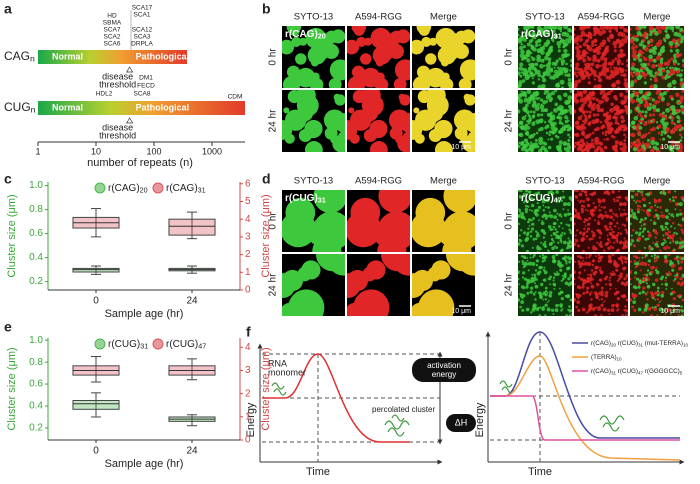  Describe the element at coordinates (277, 363) in the screenshot. I see `annotation: RNA` at that location.